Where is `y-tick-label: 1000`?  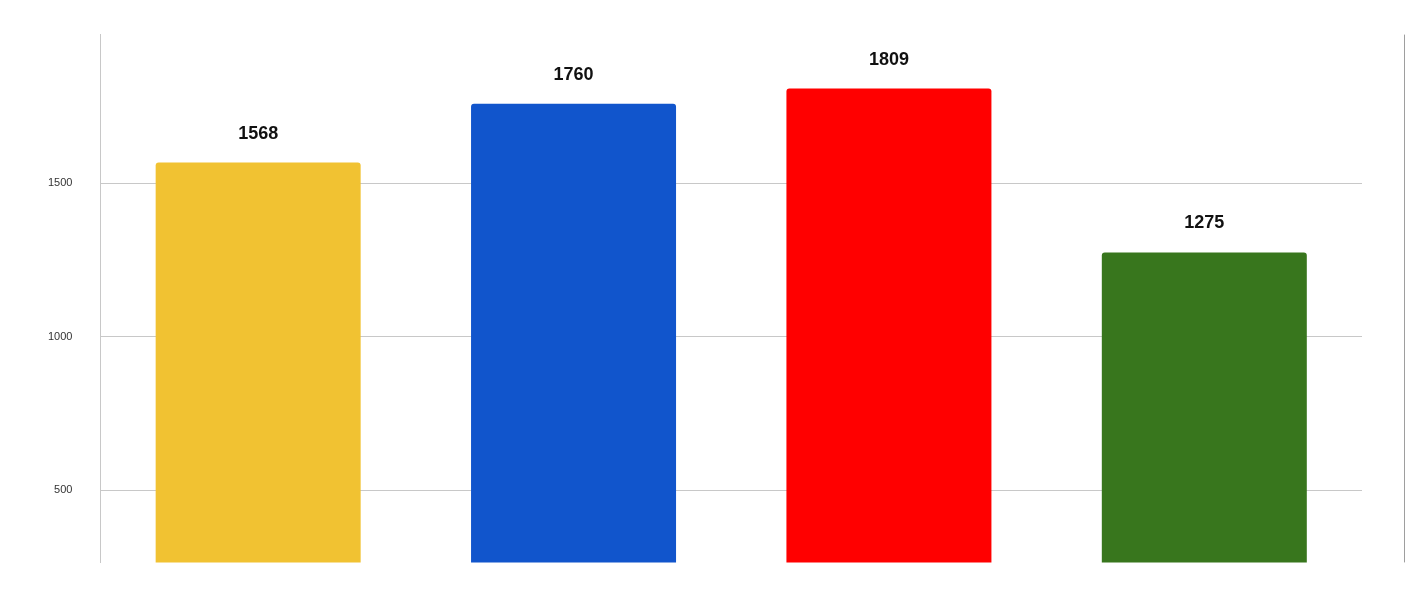 y-tick-label: 1000 is located at coordinates (60, 335).